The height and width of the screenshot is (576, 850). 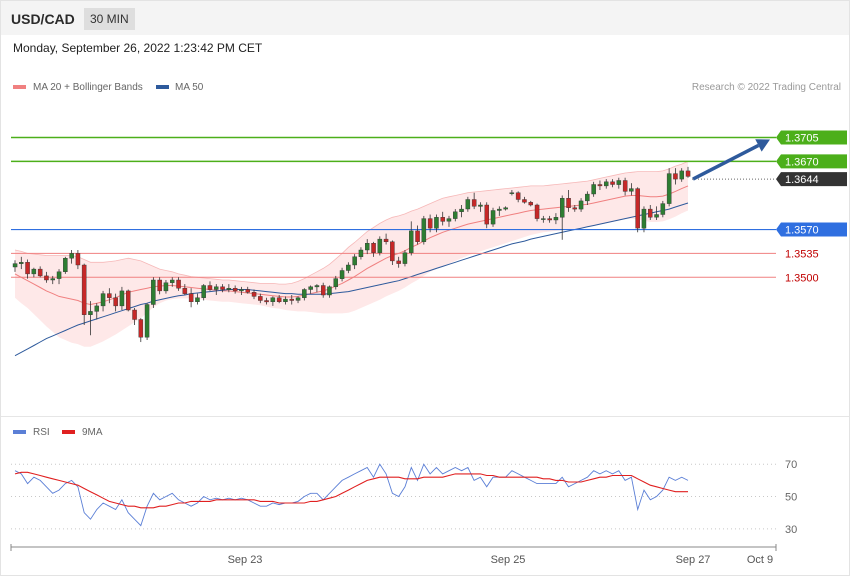 I want to click on rsi-grid: 70 50 30, so click(x=404, y=497).